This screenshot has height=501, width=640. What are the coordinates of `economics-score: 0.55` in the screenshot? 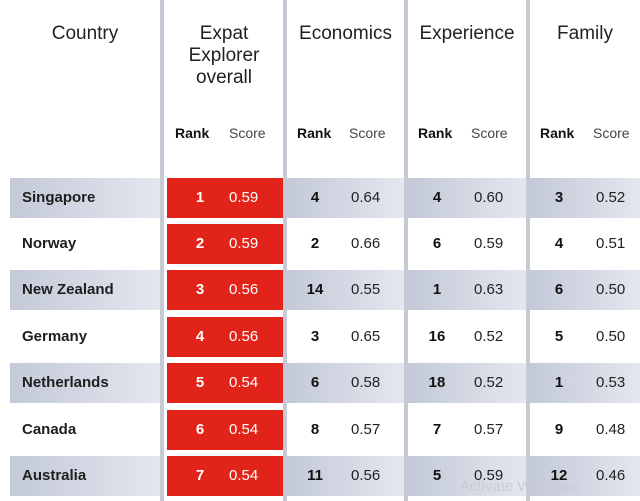 It's located at (366, 289).